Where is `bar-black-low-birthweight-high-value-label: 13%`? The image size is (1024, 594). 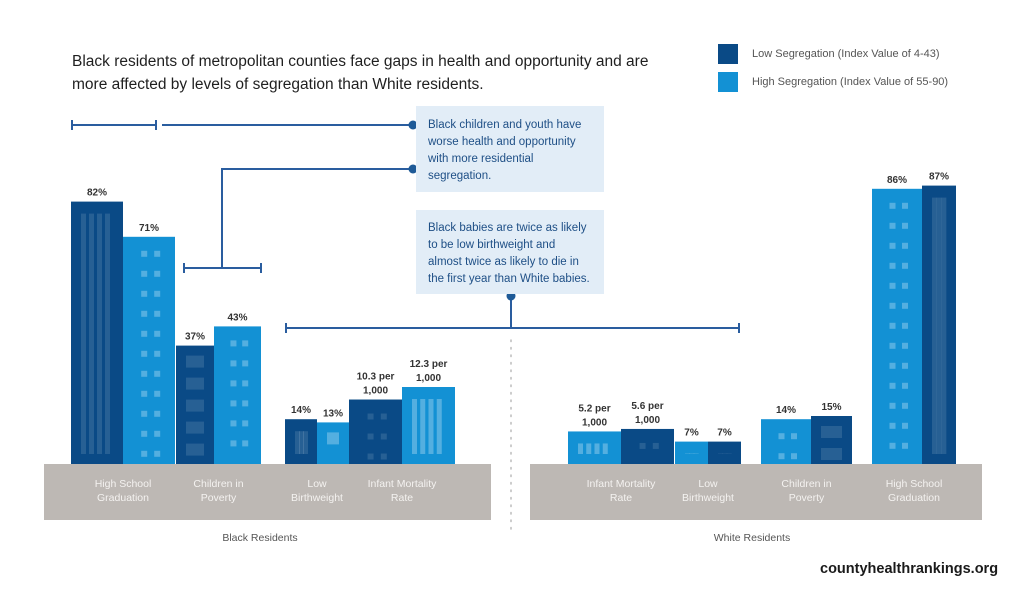 bar-black-low-birthweight-high-value-label: 13% is located at coordinates (333, 413).